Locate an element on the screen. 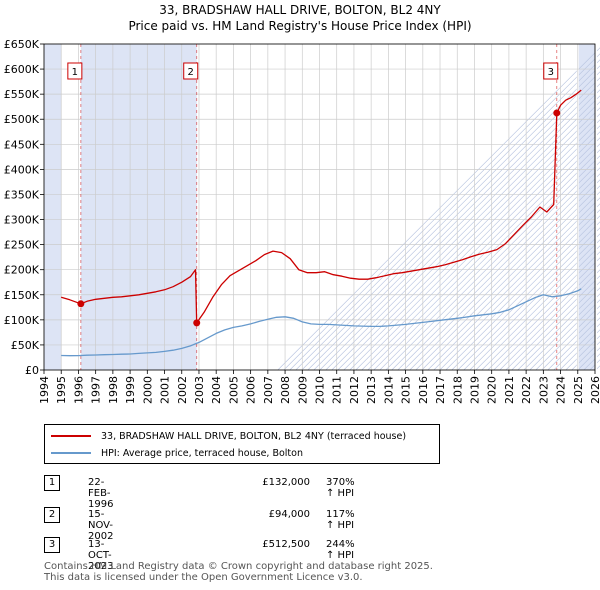 The width and height of the screenshot is (600, 590). x-tick-label: 2001 is located at coordinates (165, 390).